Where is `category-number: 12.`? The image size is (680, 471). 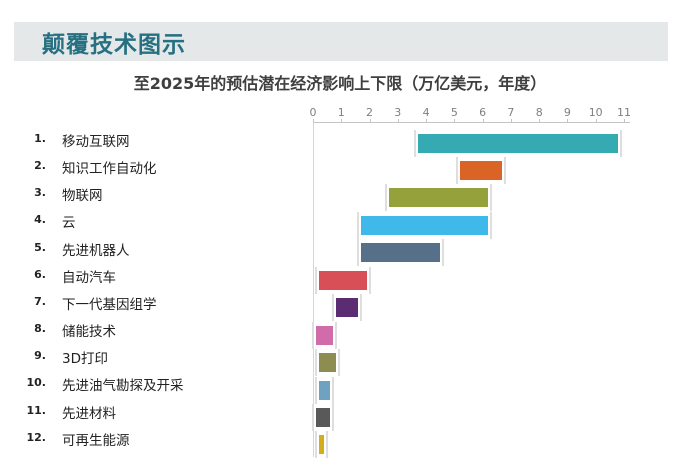
category-number: 12. is located at coordinates (36, 437).